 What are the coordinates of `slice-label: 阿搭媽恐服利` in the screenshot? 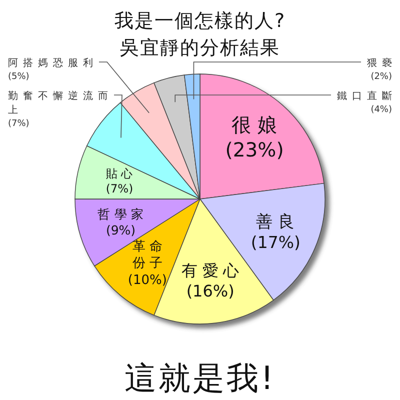 It's located at (53, 63).